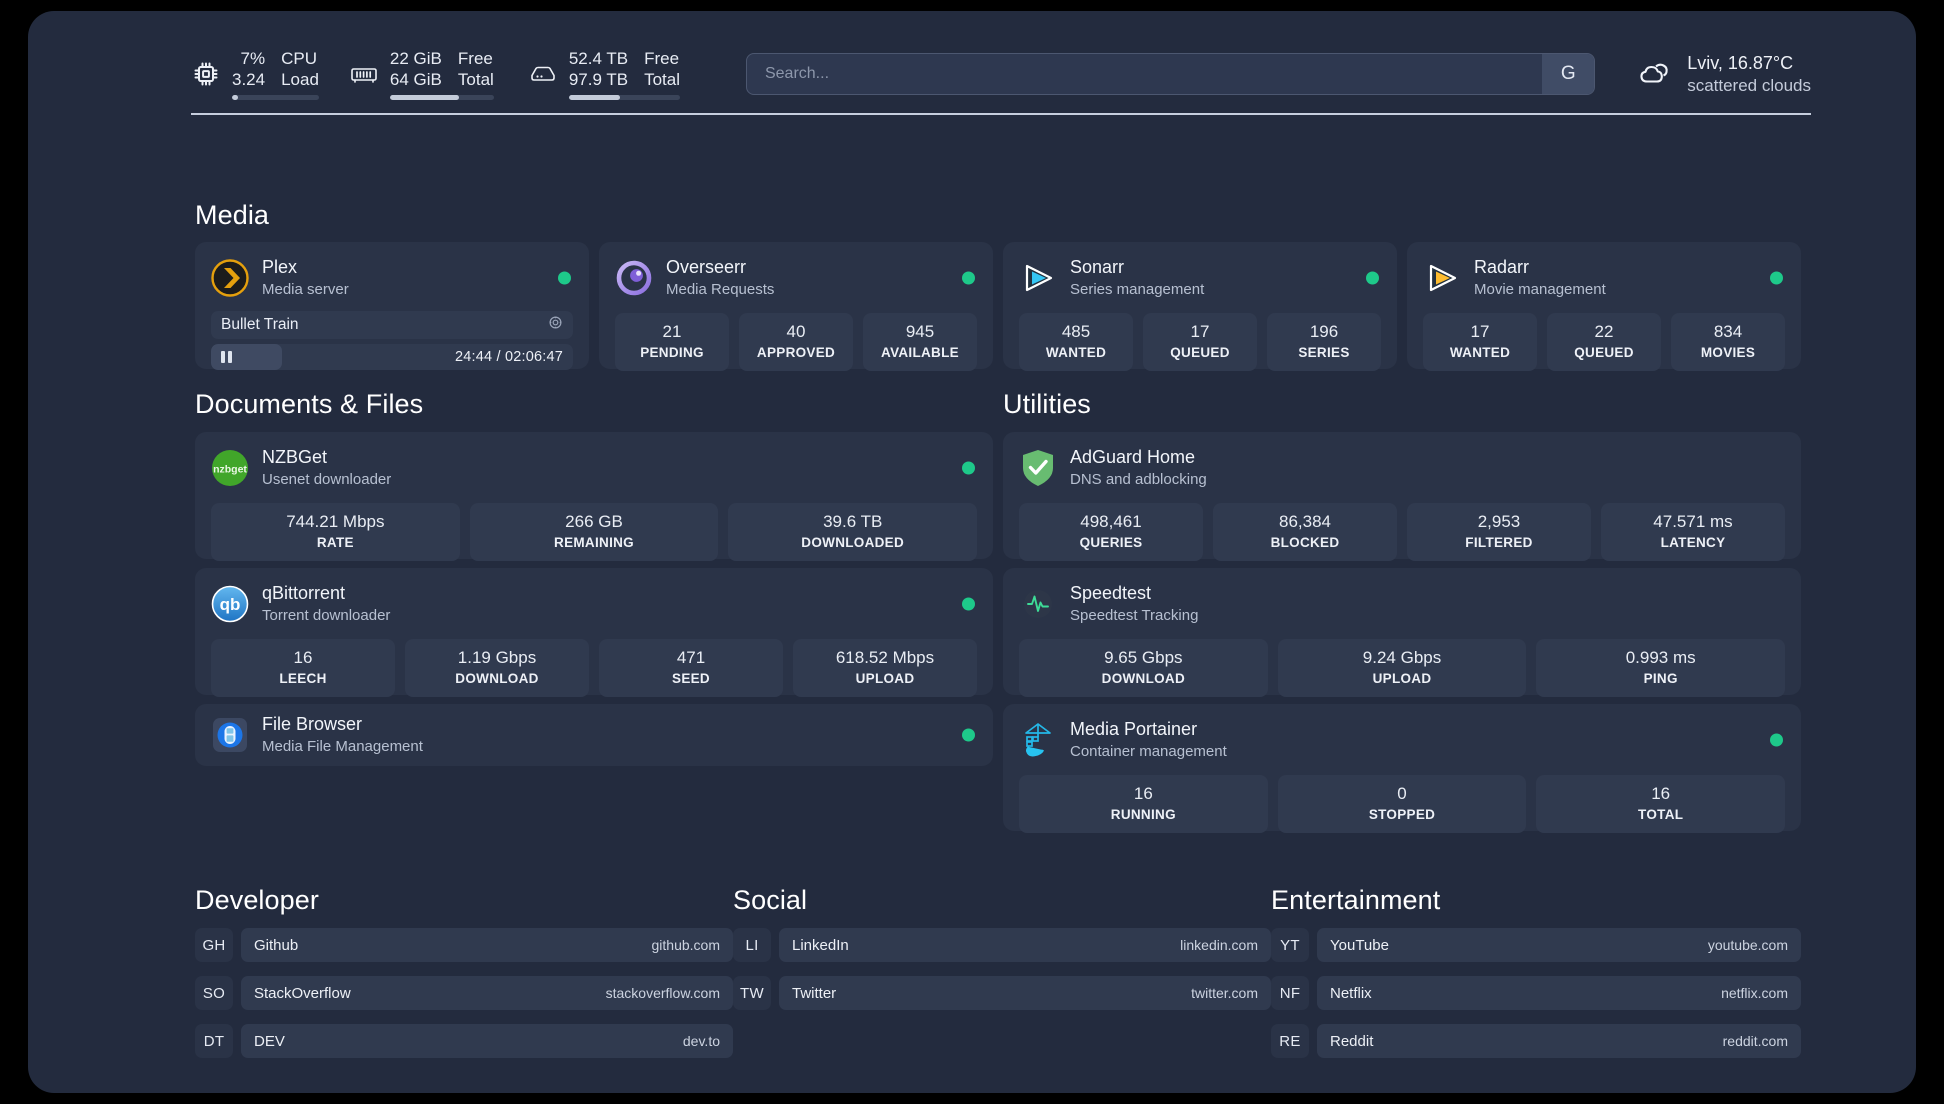 The width and height of the screenshot is (1944, 1104). What do you see at coordinates (497, 657) in the screenshot?
I see `stat-value: 1.19 Gbps` at bounding box center [497, 657].